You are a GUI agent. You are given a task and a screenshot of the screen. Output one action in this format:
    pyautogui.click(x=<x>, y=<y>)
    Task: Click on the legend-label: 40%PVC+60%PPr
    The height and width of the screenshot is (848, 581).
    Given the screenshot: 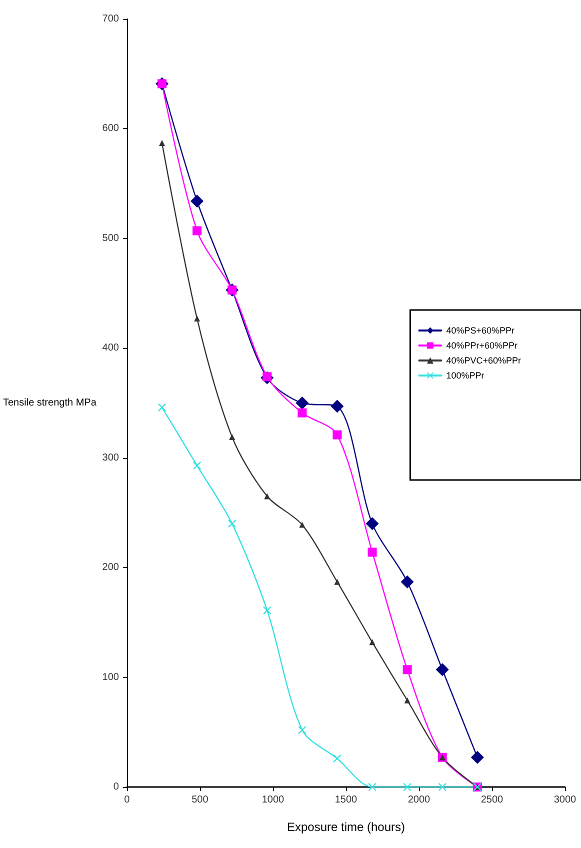 What is the action you would take?
    pyautogui.click(x=484, y=361)
    